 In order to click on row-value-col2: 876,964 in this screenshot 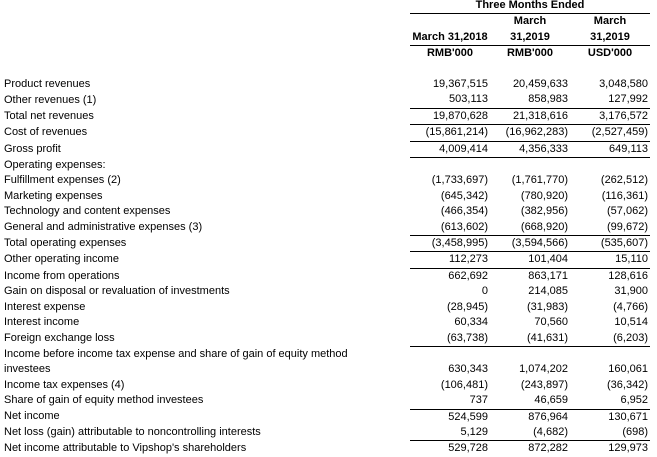, I will do `click(530, 416)`.